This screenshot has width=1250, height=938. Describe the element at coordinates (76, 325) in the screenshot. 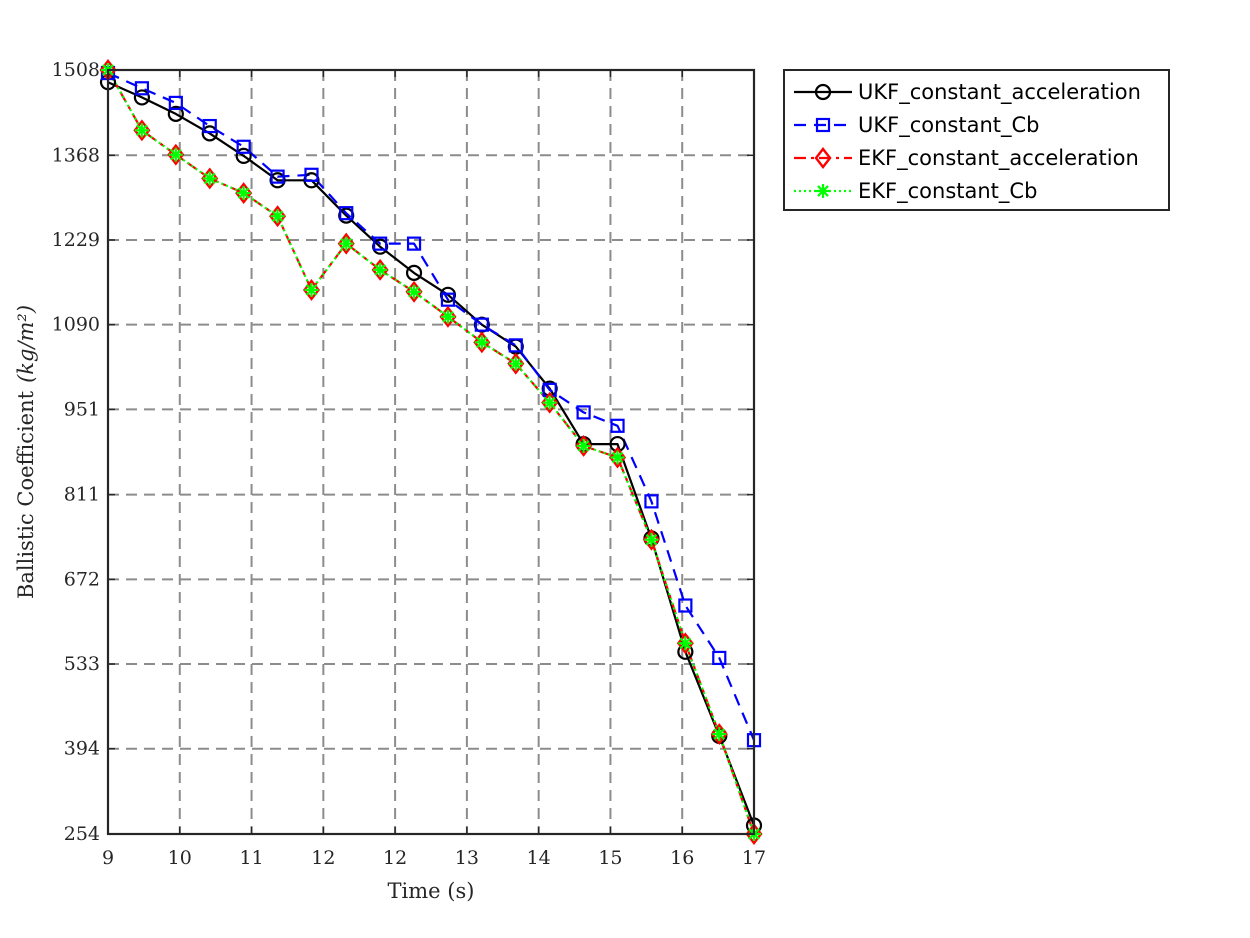

I see `y-tick-label: 1090` at that location.